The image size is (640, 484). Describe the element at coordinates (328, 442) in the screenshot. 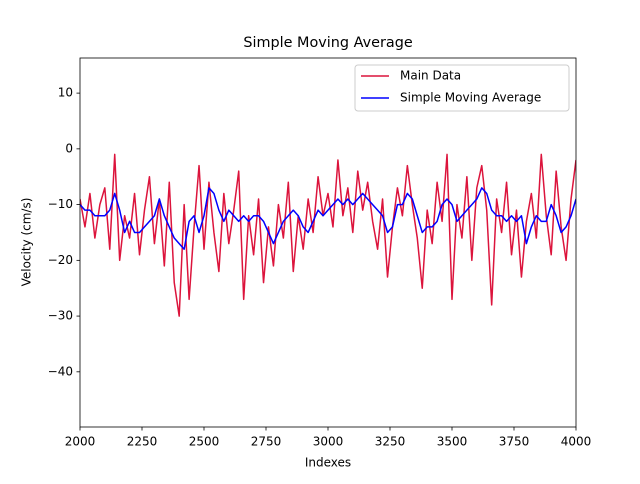

I see `x-tick-label: 3000` at that location.